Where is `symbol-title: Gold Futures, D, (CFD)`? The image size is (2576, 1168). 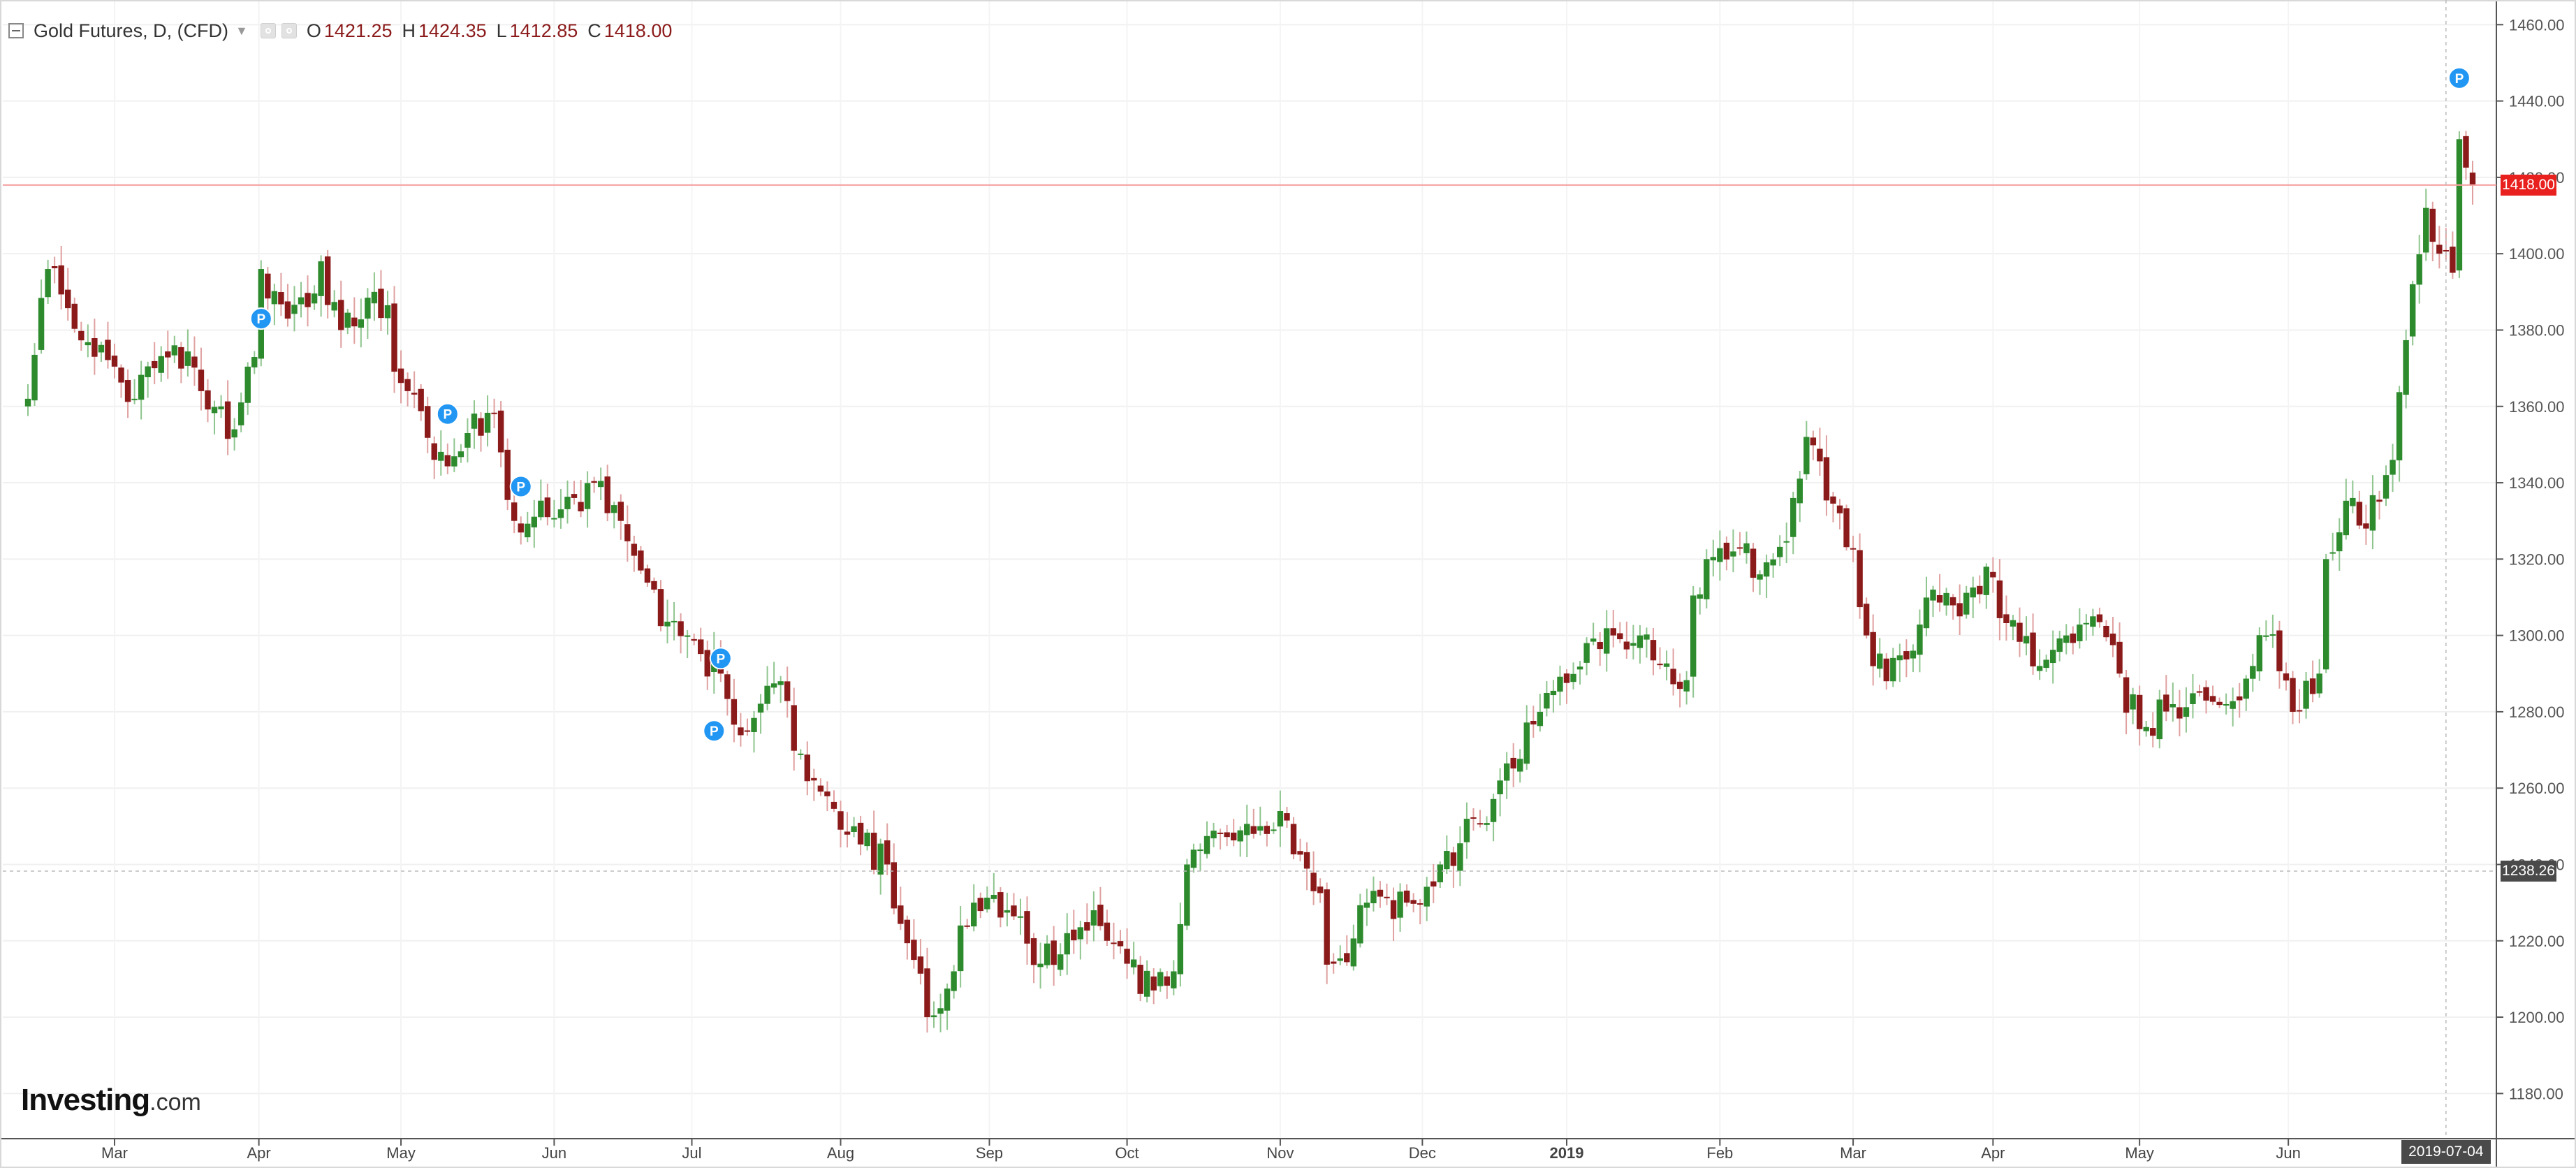
symbol-title: Gold Futures, D, (CFD) is located at coordinates (131, 30).